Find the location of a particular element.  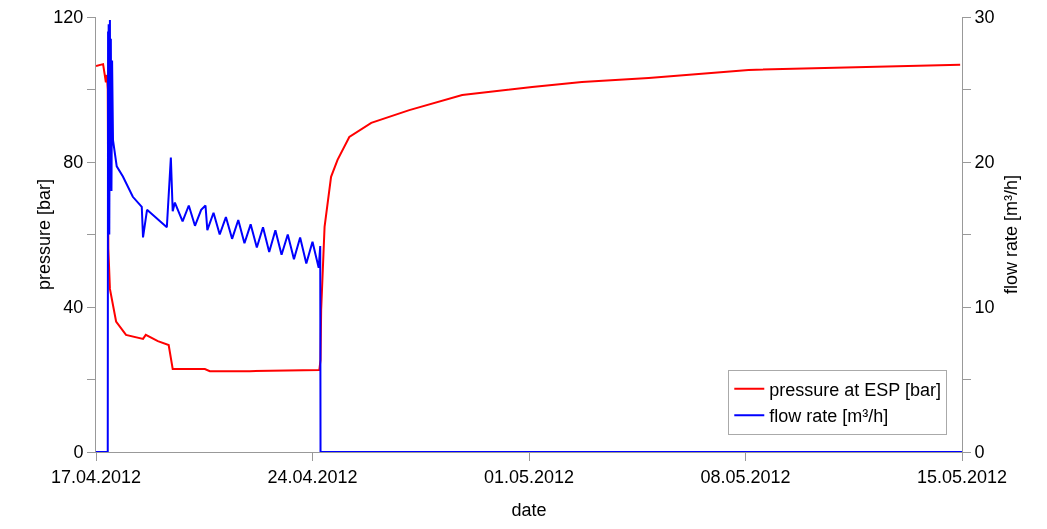

y2-tick-label: 20 is located at coordinates (984, 162).